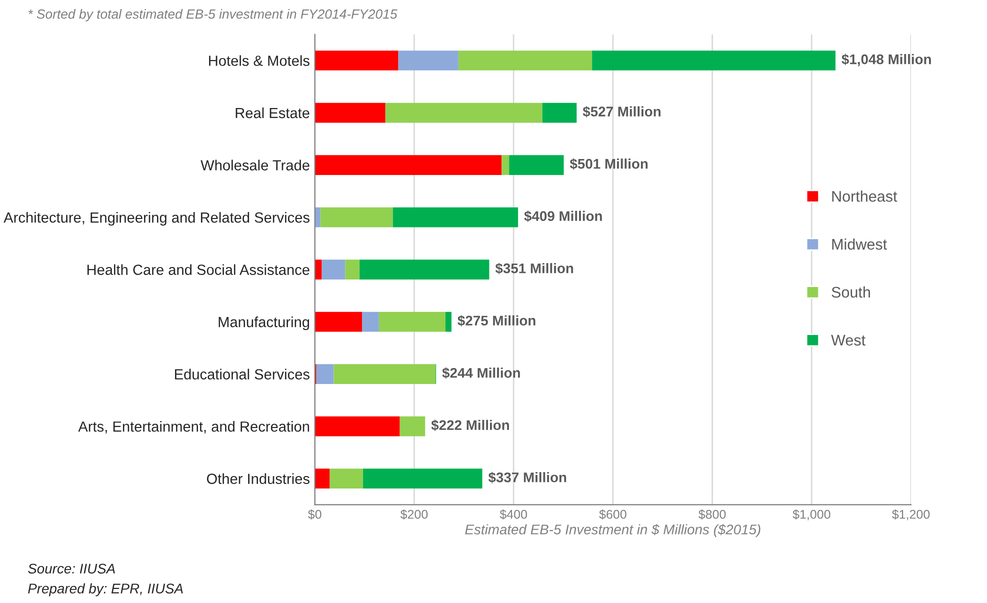 The height and width of the screenshot is (603, 987). Describe the element at coordinates (71, 569) in the screenshot. I see `source-note: Source: IIUSA` at that location.